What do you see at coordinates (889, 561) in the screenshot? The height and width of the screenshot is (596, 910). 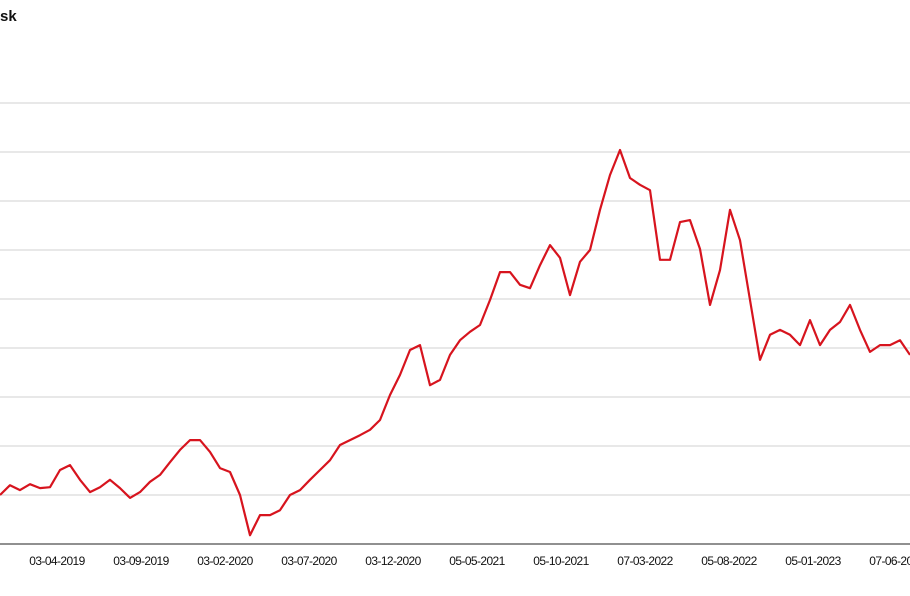 I see `x-tick-label: 07-06-2023` at bounding box center [889, 561].